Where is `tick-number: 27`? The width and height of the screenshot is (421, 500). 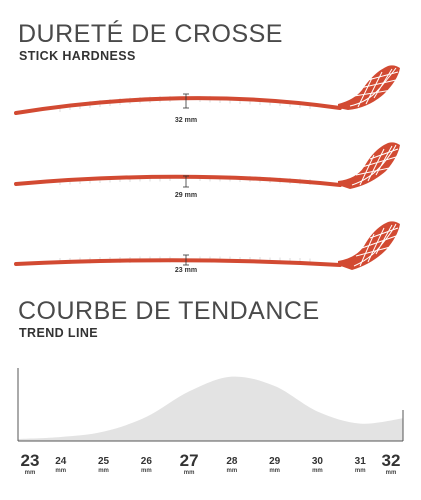 tick-number: 27 is located at coordinates (189, 460).